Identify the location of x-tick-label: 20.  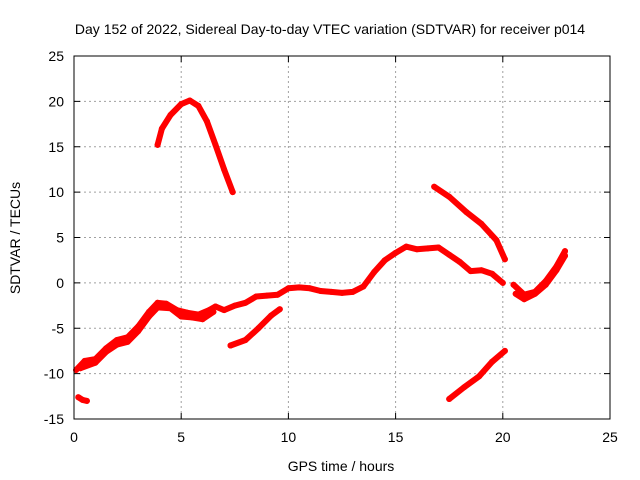
(503, 437).